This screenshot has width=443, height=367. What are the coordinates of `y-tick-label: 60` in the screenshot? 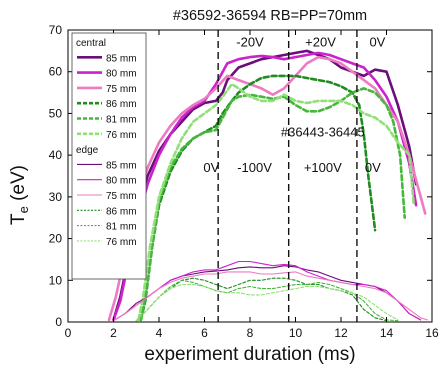 It's located at (56, 72).